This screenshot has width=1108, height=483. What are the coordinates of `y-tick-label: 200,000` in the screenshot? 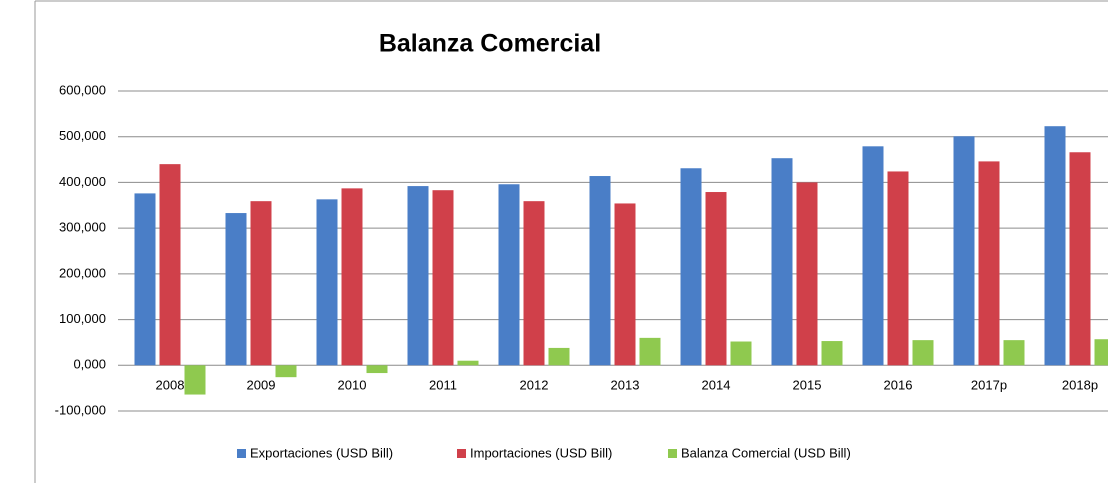 It's located at (82, 272).